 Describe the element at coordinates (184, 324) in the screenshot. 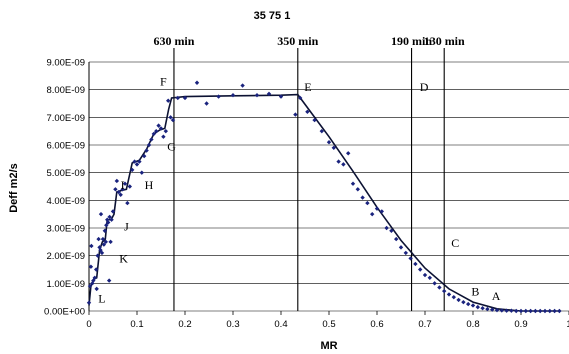

I see `x-tick-label: 0.2` at that location.